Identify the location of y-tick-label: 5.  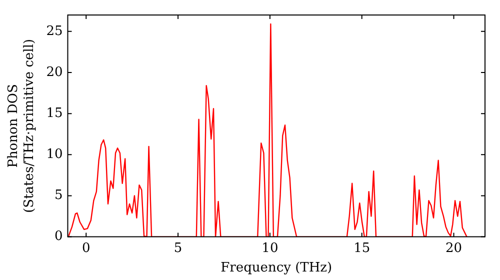
(58, 196).